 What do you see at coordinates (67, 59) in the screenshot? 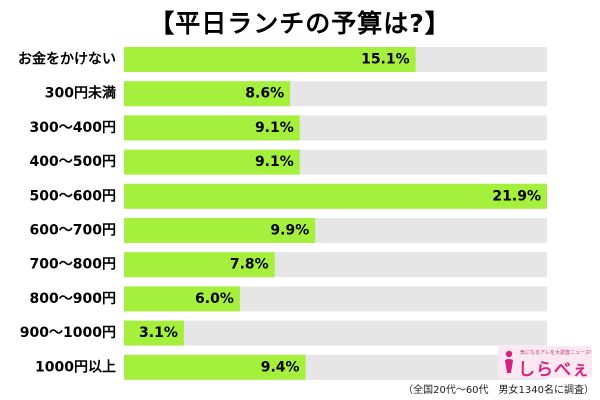
I see `category-label: お金をかけない` at bounding box center [67, 59].